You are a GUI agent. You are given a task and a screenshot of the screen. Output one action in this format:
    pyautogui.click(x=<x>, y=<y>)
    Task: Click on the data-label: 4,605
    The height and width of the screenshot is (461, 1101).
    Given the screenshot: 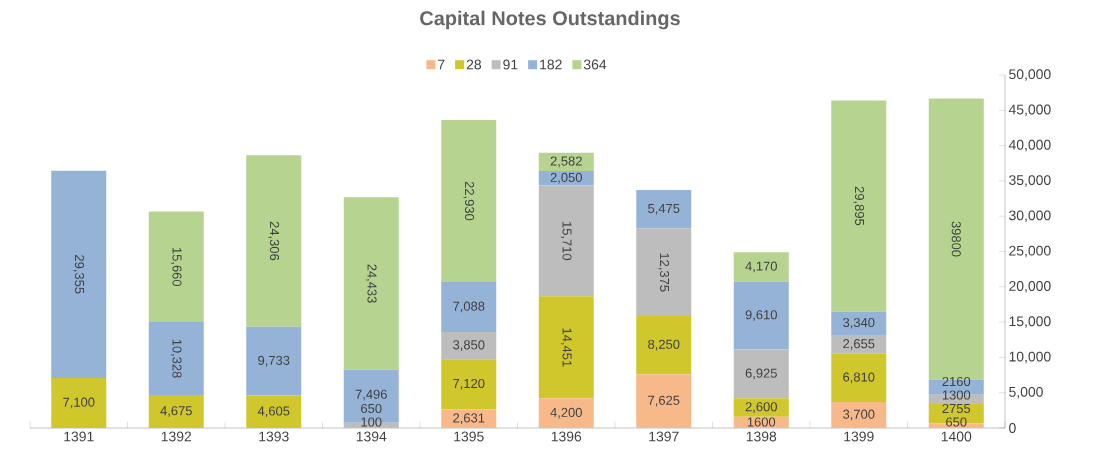 What is the action you would take?
    pyautogui.click(x=273, y=412)
    